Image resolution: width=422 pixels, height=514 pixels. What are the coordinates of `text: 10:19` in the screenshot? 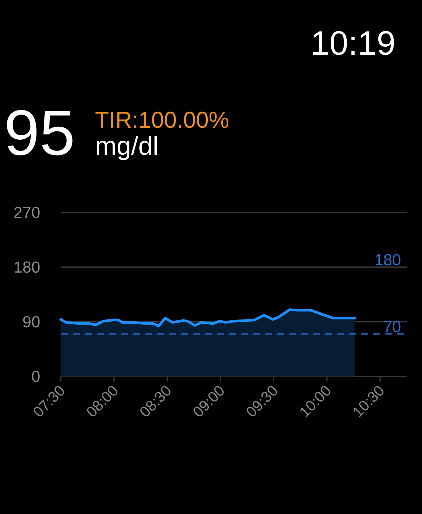 It's located at (353, 43).